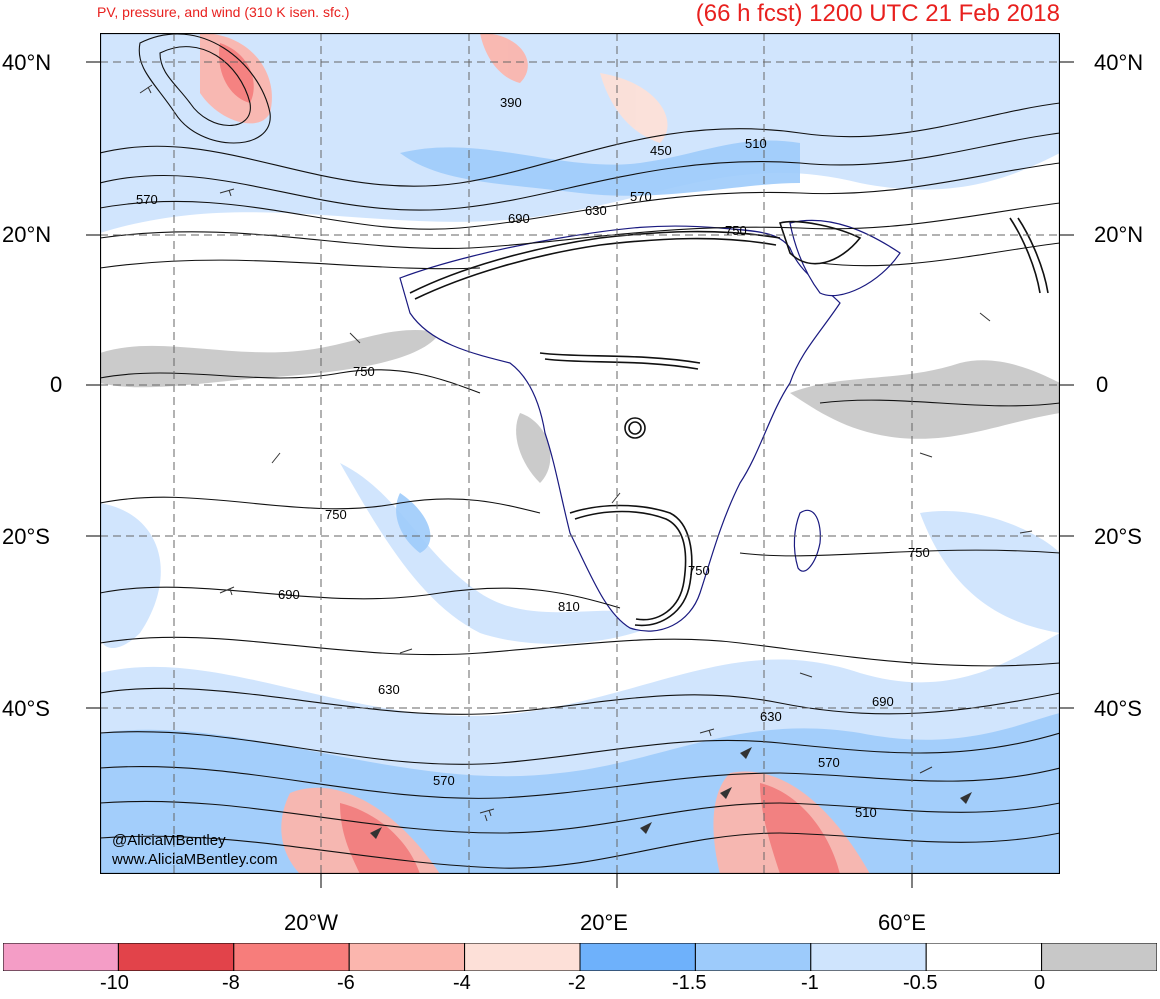 This screenshot has height=999, width=1160. What do you see at coordinates (311, 922) in the screenshot?
I see `lon-label-20w: 20°W` at bounding box center [311, 922].